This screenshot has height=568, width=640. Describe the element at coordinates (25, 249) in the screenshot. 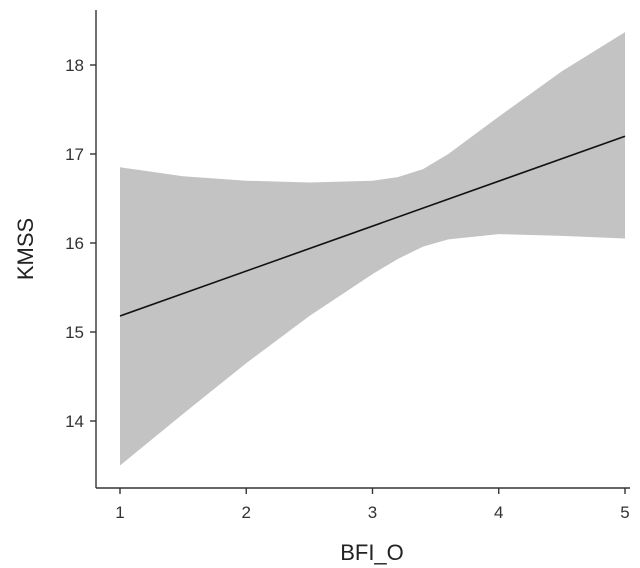

I see `y-axis-title: KMSS` at that location.